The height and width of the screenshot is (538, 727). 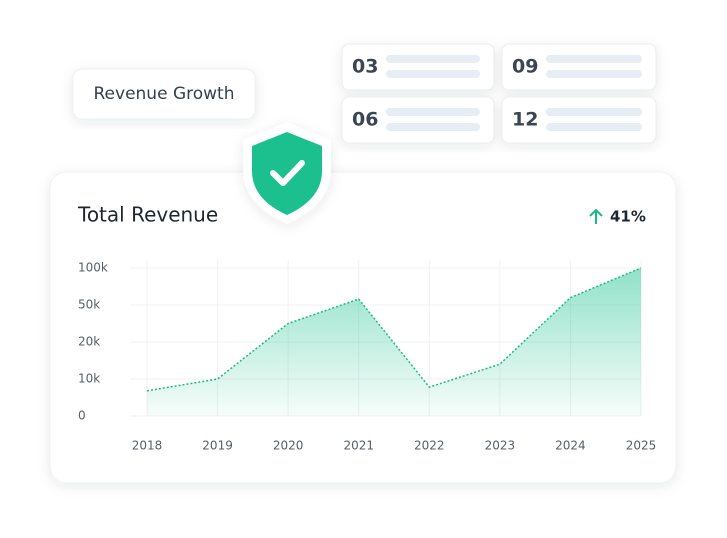 What do you see at coordinates (358, 446) in the screenshot?
I see `x-tick-label: 2021` at bounding box center [358, 446].